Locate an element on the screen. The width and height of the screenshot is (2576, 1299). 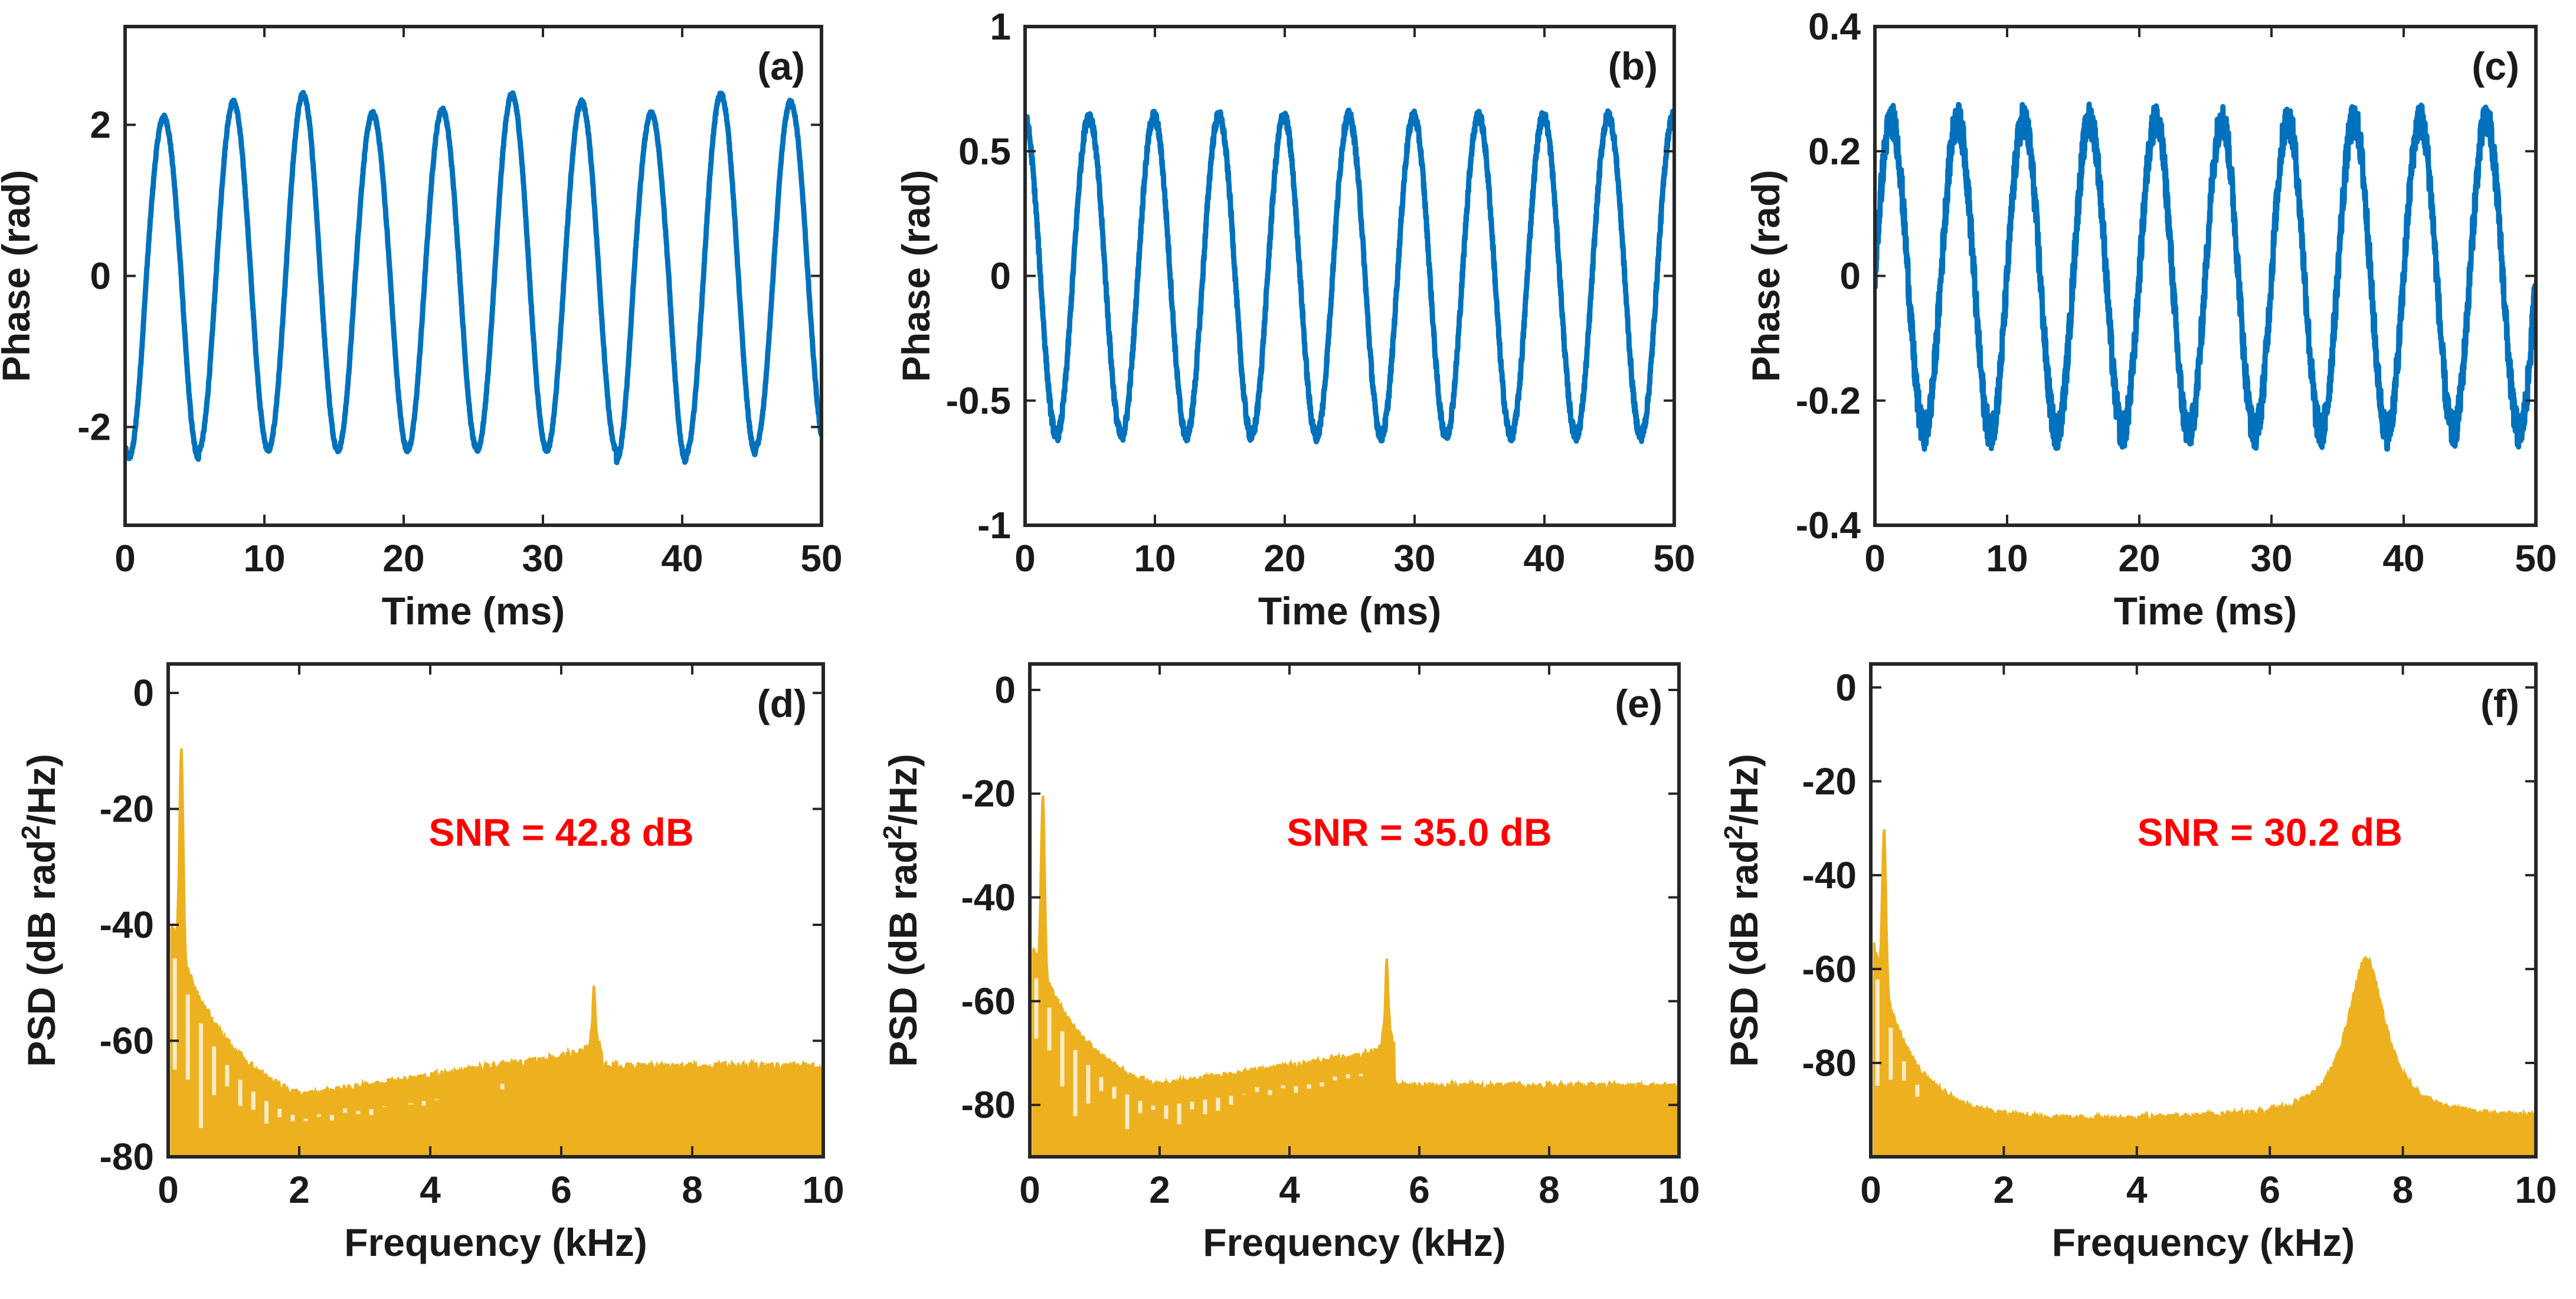
snr-annotation: SNR = 30.2 dB is located at coordinates (2270, 832).